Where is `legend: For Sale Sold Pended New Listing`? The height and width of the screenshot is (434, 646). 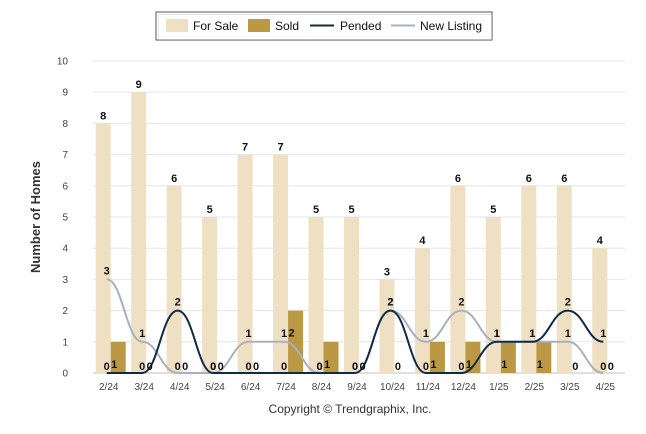 legend: For Sale Sold Pended New Listing is located at coordinates (324, 26).